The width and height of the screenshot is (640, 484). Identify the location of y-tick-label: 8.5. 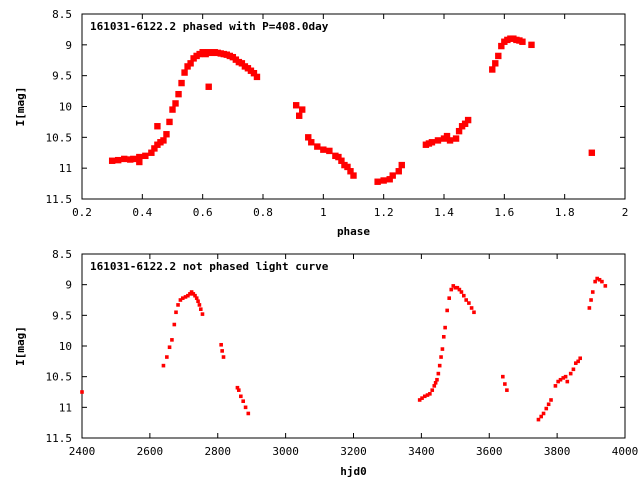
(62, 14).